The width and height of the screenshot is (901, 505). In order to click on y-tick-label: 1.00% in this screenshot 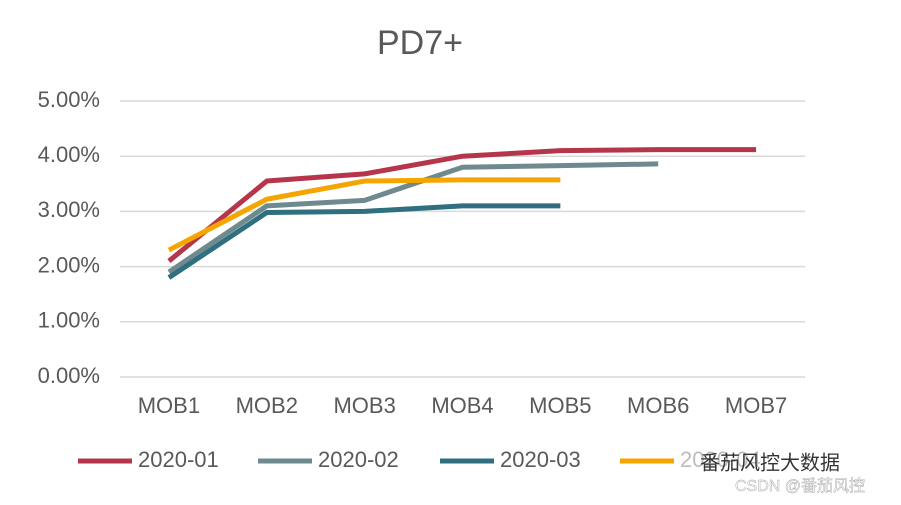, I will do `click(69, 320)`.